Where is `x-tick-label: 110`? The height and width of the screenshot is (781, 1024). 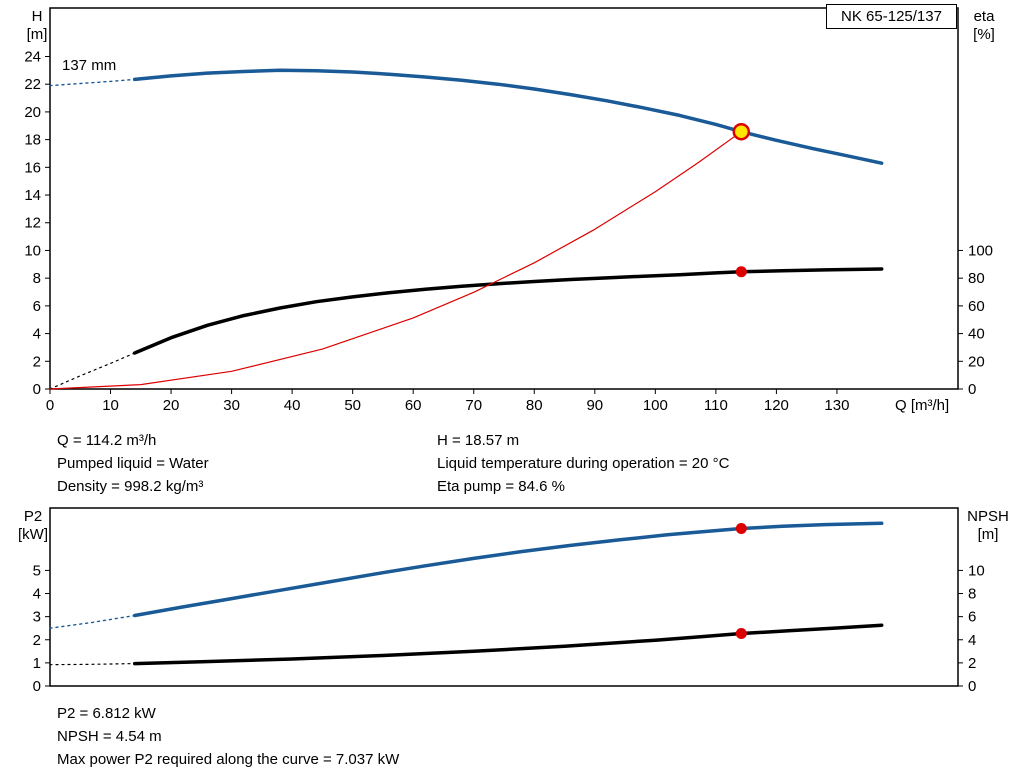 x-tick-label: 110 is located at coordinates (716, 405).